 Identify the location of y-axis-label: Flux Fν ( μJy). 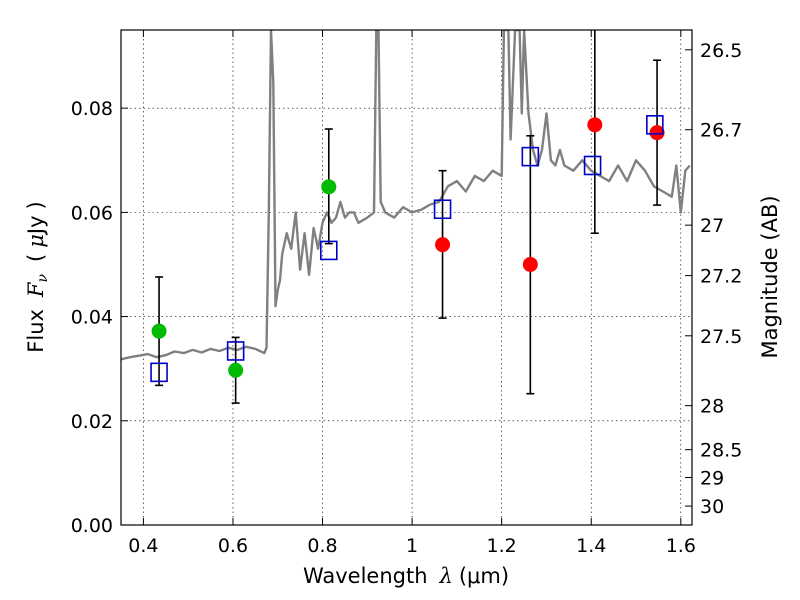
(37, 276).